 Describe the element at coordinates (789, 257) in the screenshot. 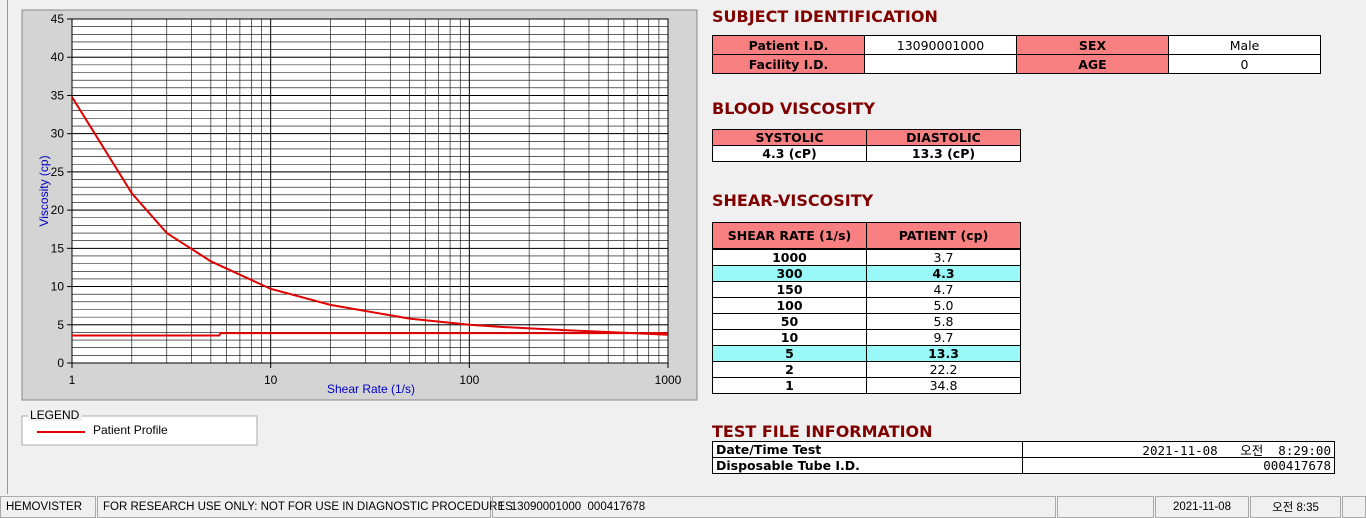

I see `table-cell: 1000` at that location.